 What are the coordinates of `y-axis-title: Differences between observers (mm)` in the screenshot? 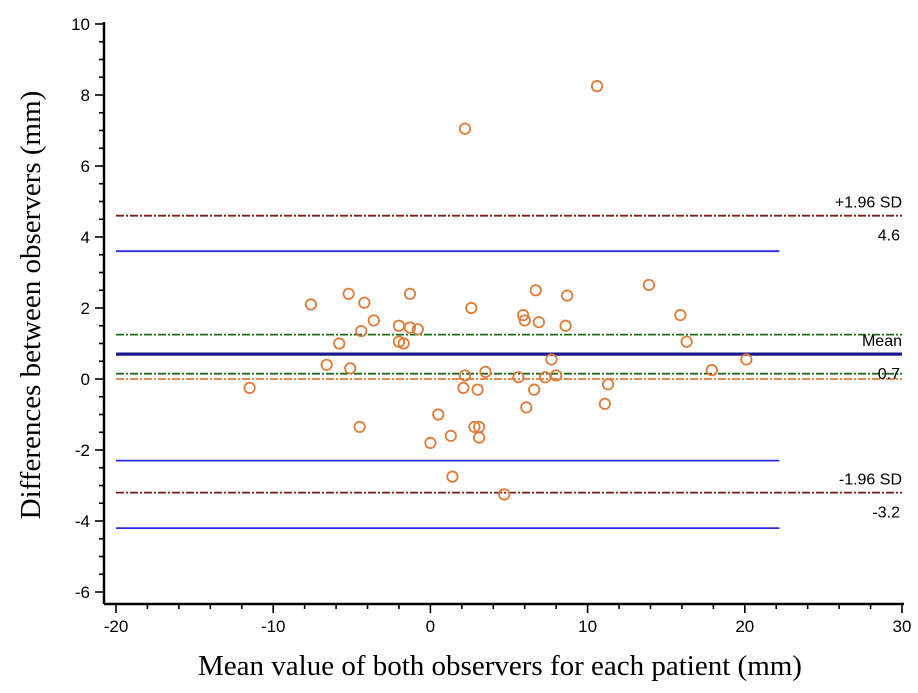 It's located at (31, 305).